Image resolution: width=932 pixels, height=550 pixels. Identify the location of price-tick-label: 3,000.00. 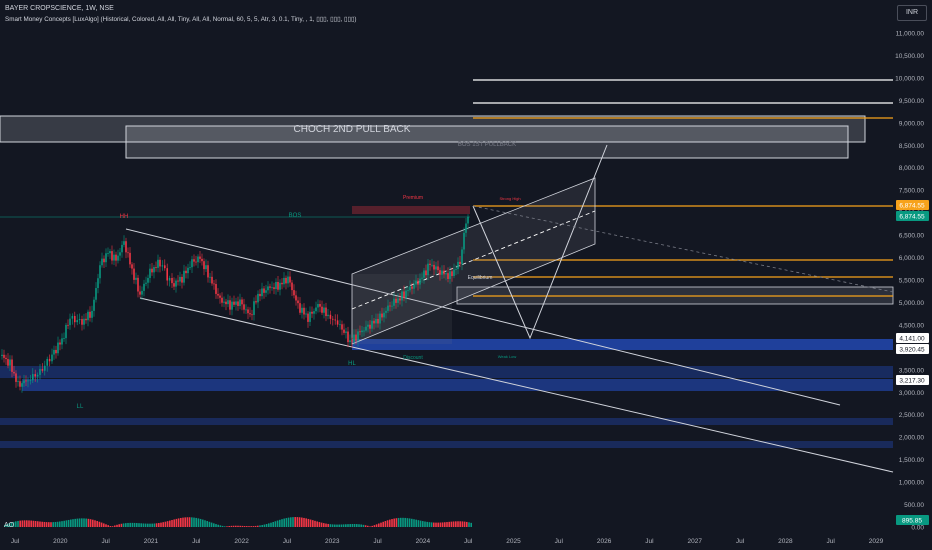
(912, 393).